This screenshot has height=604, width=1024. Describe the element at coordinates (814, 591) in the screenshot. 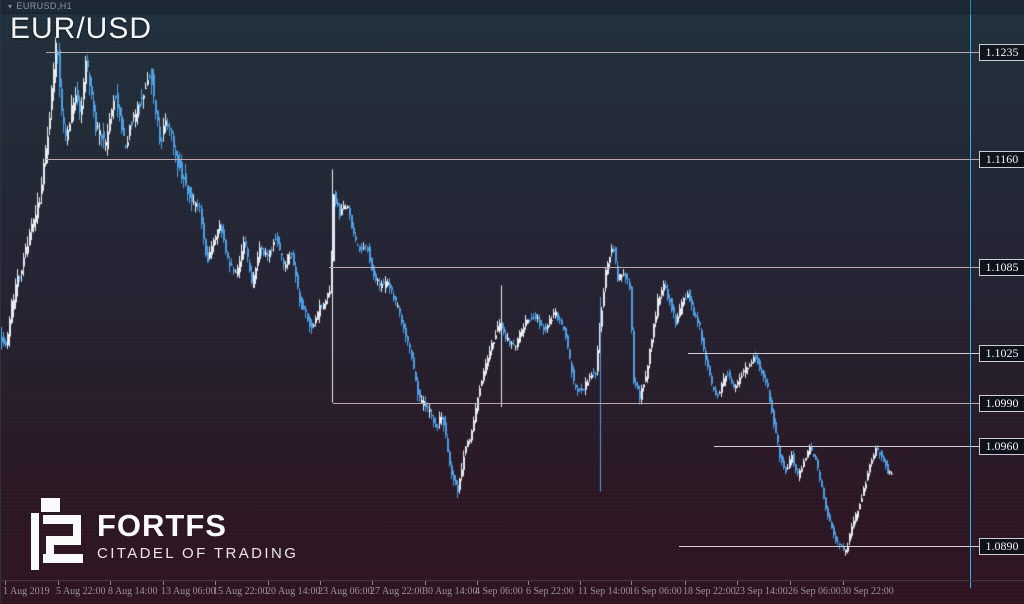

I see `x-tick-label: 26 Sep 06:00` at that location.